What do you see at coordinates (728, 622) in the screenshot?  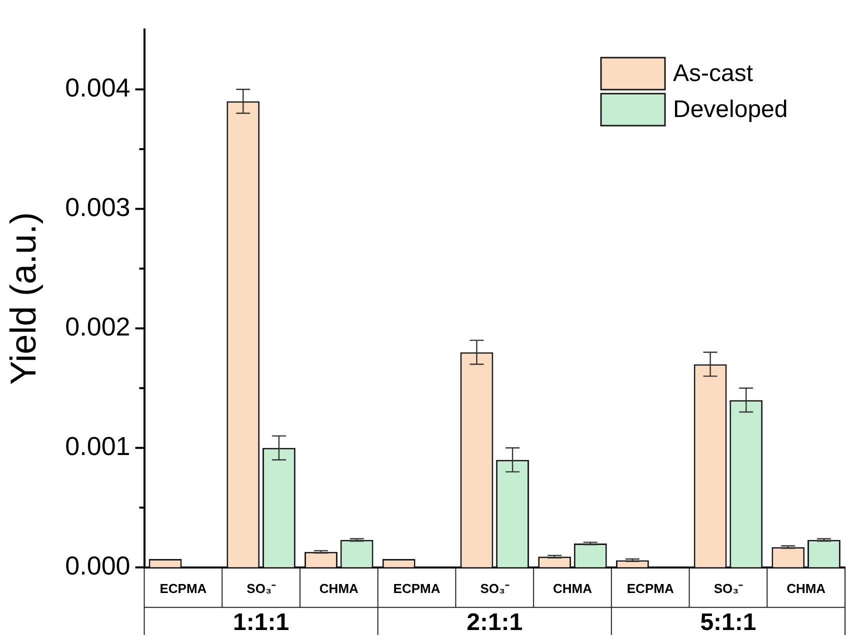 I see `text: 5:1:1` at bounding box center [728, 622].